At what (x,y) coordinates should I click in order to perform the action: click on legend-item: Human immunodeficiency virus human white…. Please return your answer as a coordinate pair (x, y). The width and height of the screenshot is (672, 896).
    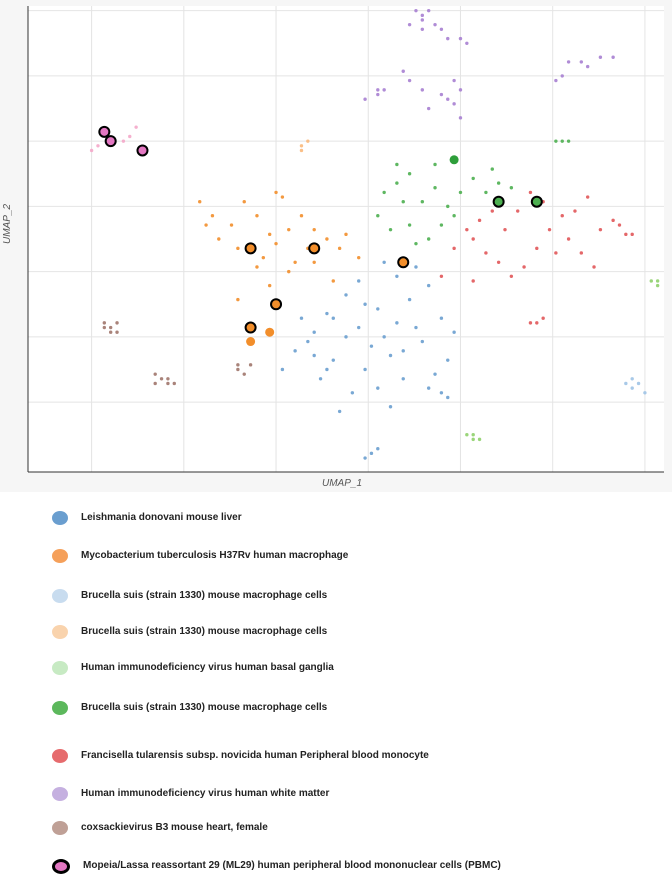
    Looking at the image, I should click on (190, 794).